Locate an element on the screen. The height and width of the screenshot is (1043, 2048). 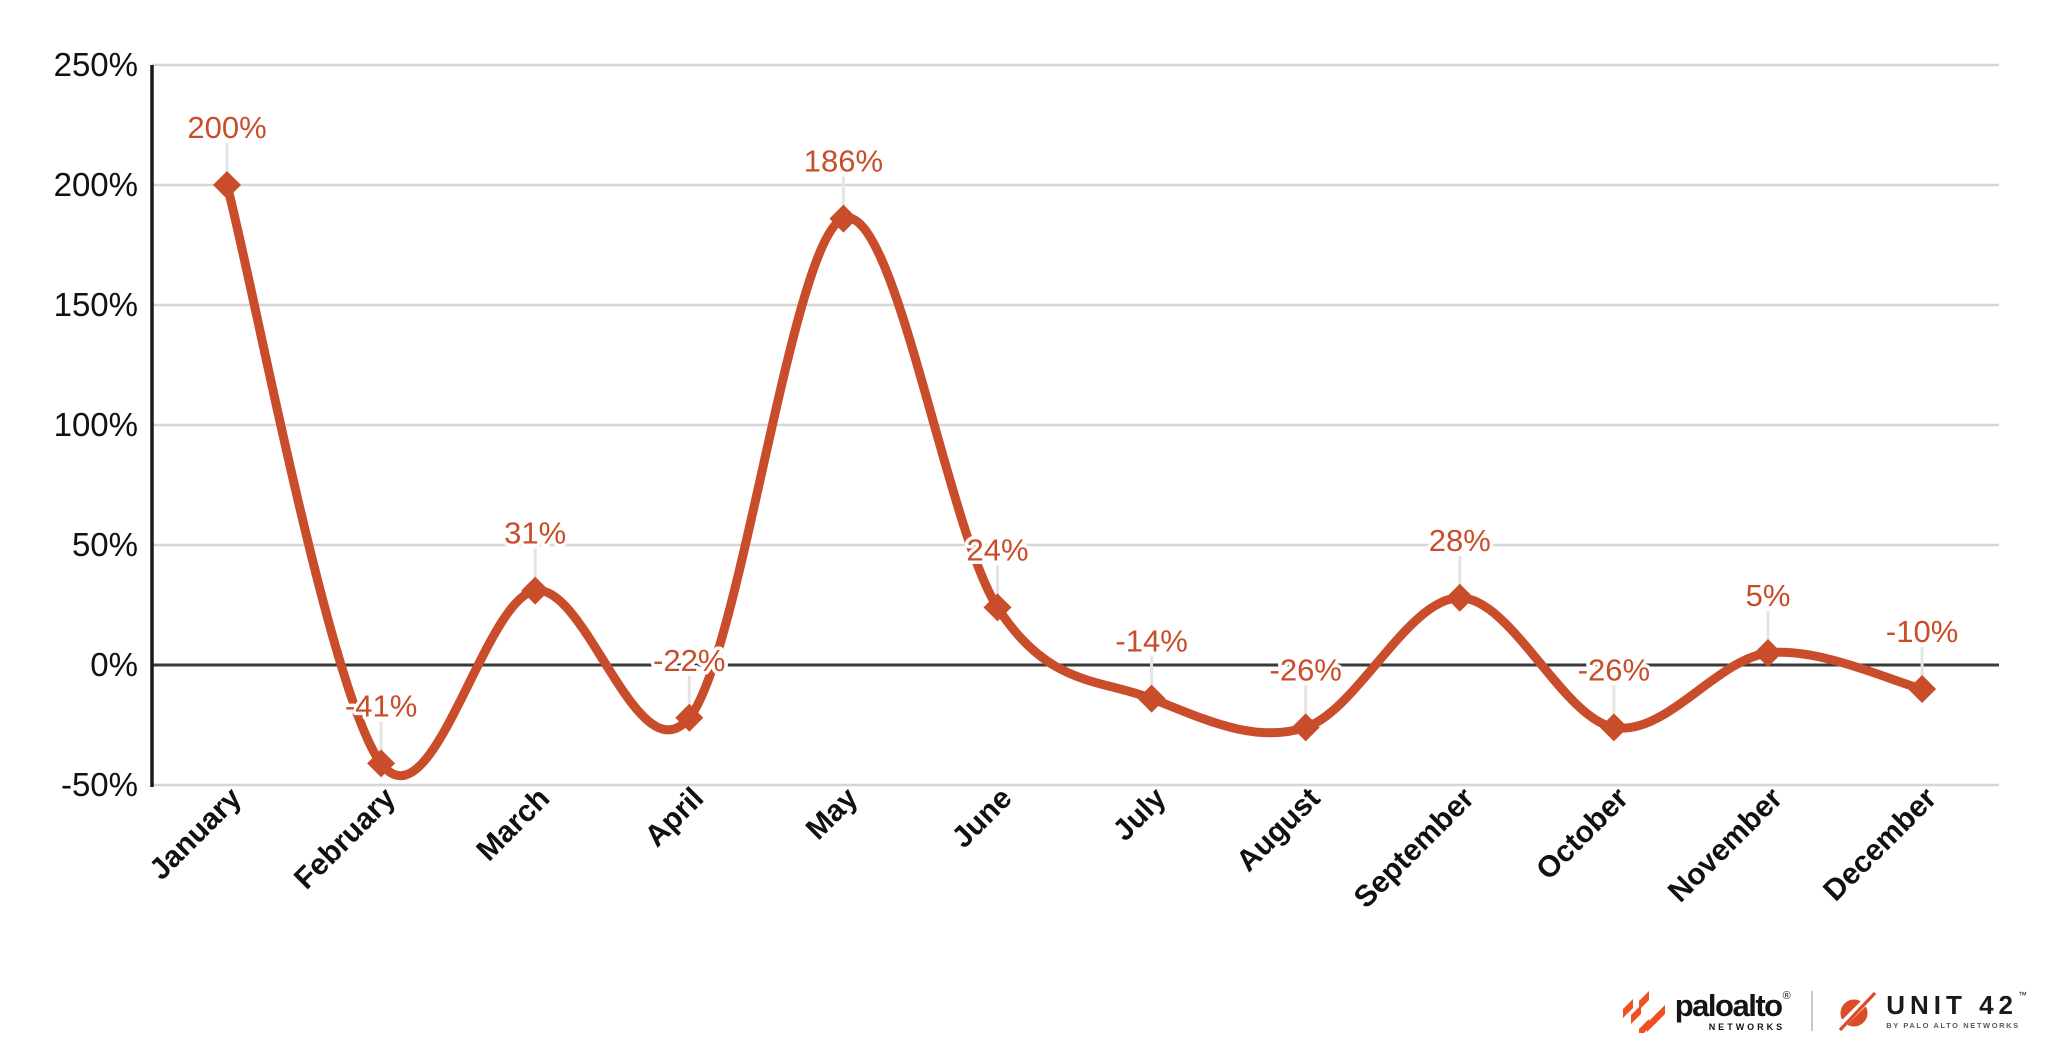
unit42-logo-text: UNIT 42 ™ BY PALO ALTO NETWORKS is located at coordinates (1959, 1010).